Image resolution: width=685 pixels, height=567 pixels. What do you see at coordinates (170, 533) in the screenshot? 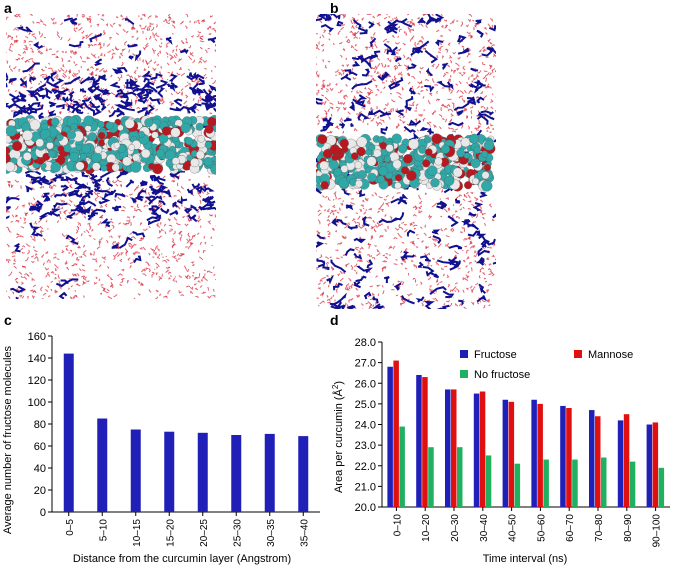
I see `chart-c-x-tick-label: 15–20` at bounding box center [170, 533].